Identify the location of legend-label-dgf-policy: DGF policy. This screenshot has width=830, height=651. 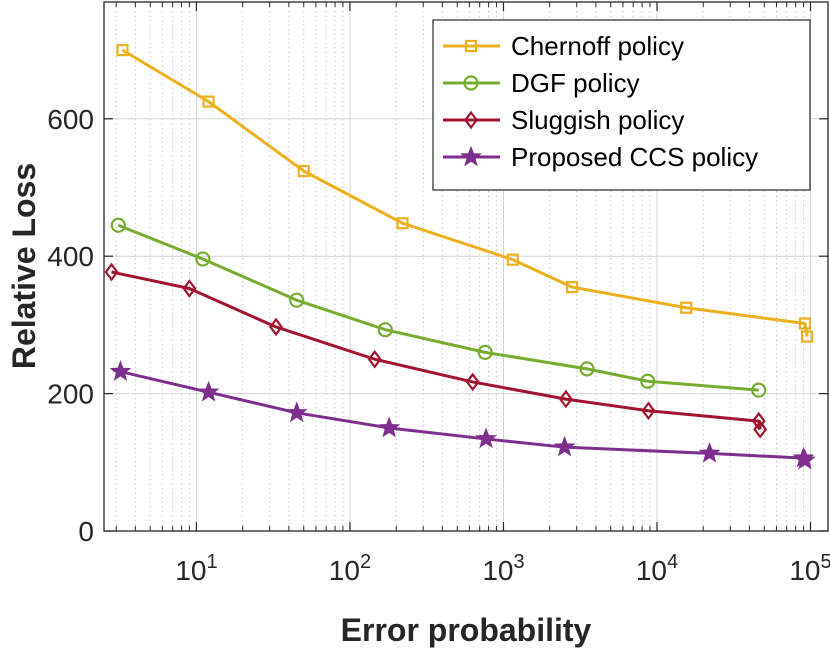
(575, 83).